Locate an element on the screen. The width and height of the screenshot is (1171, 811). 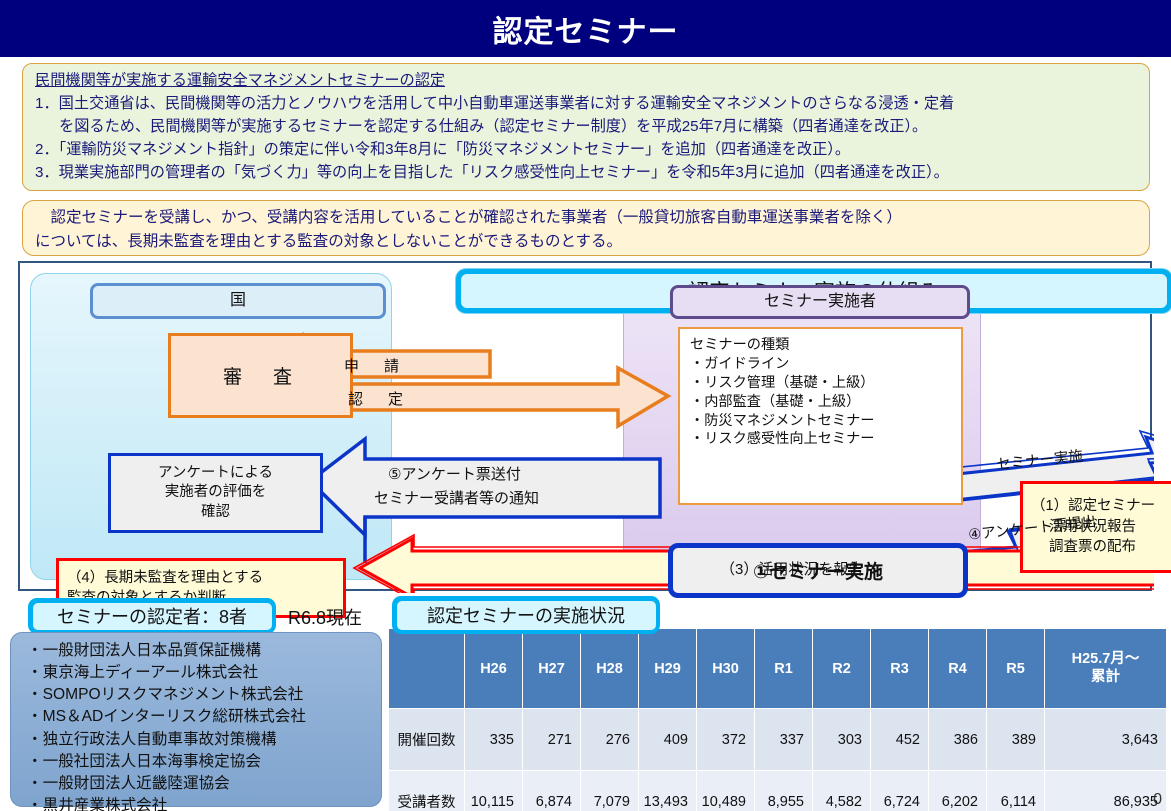
arrow-seminar-delivery-label: セミナー実施 is located at coordinates (1039, 461).